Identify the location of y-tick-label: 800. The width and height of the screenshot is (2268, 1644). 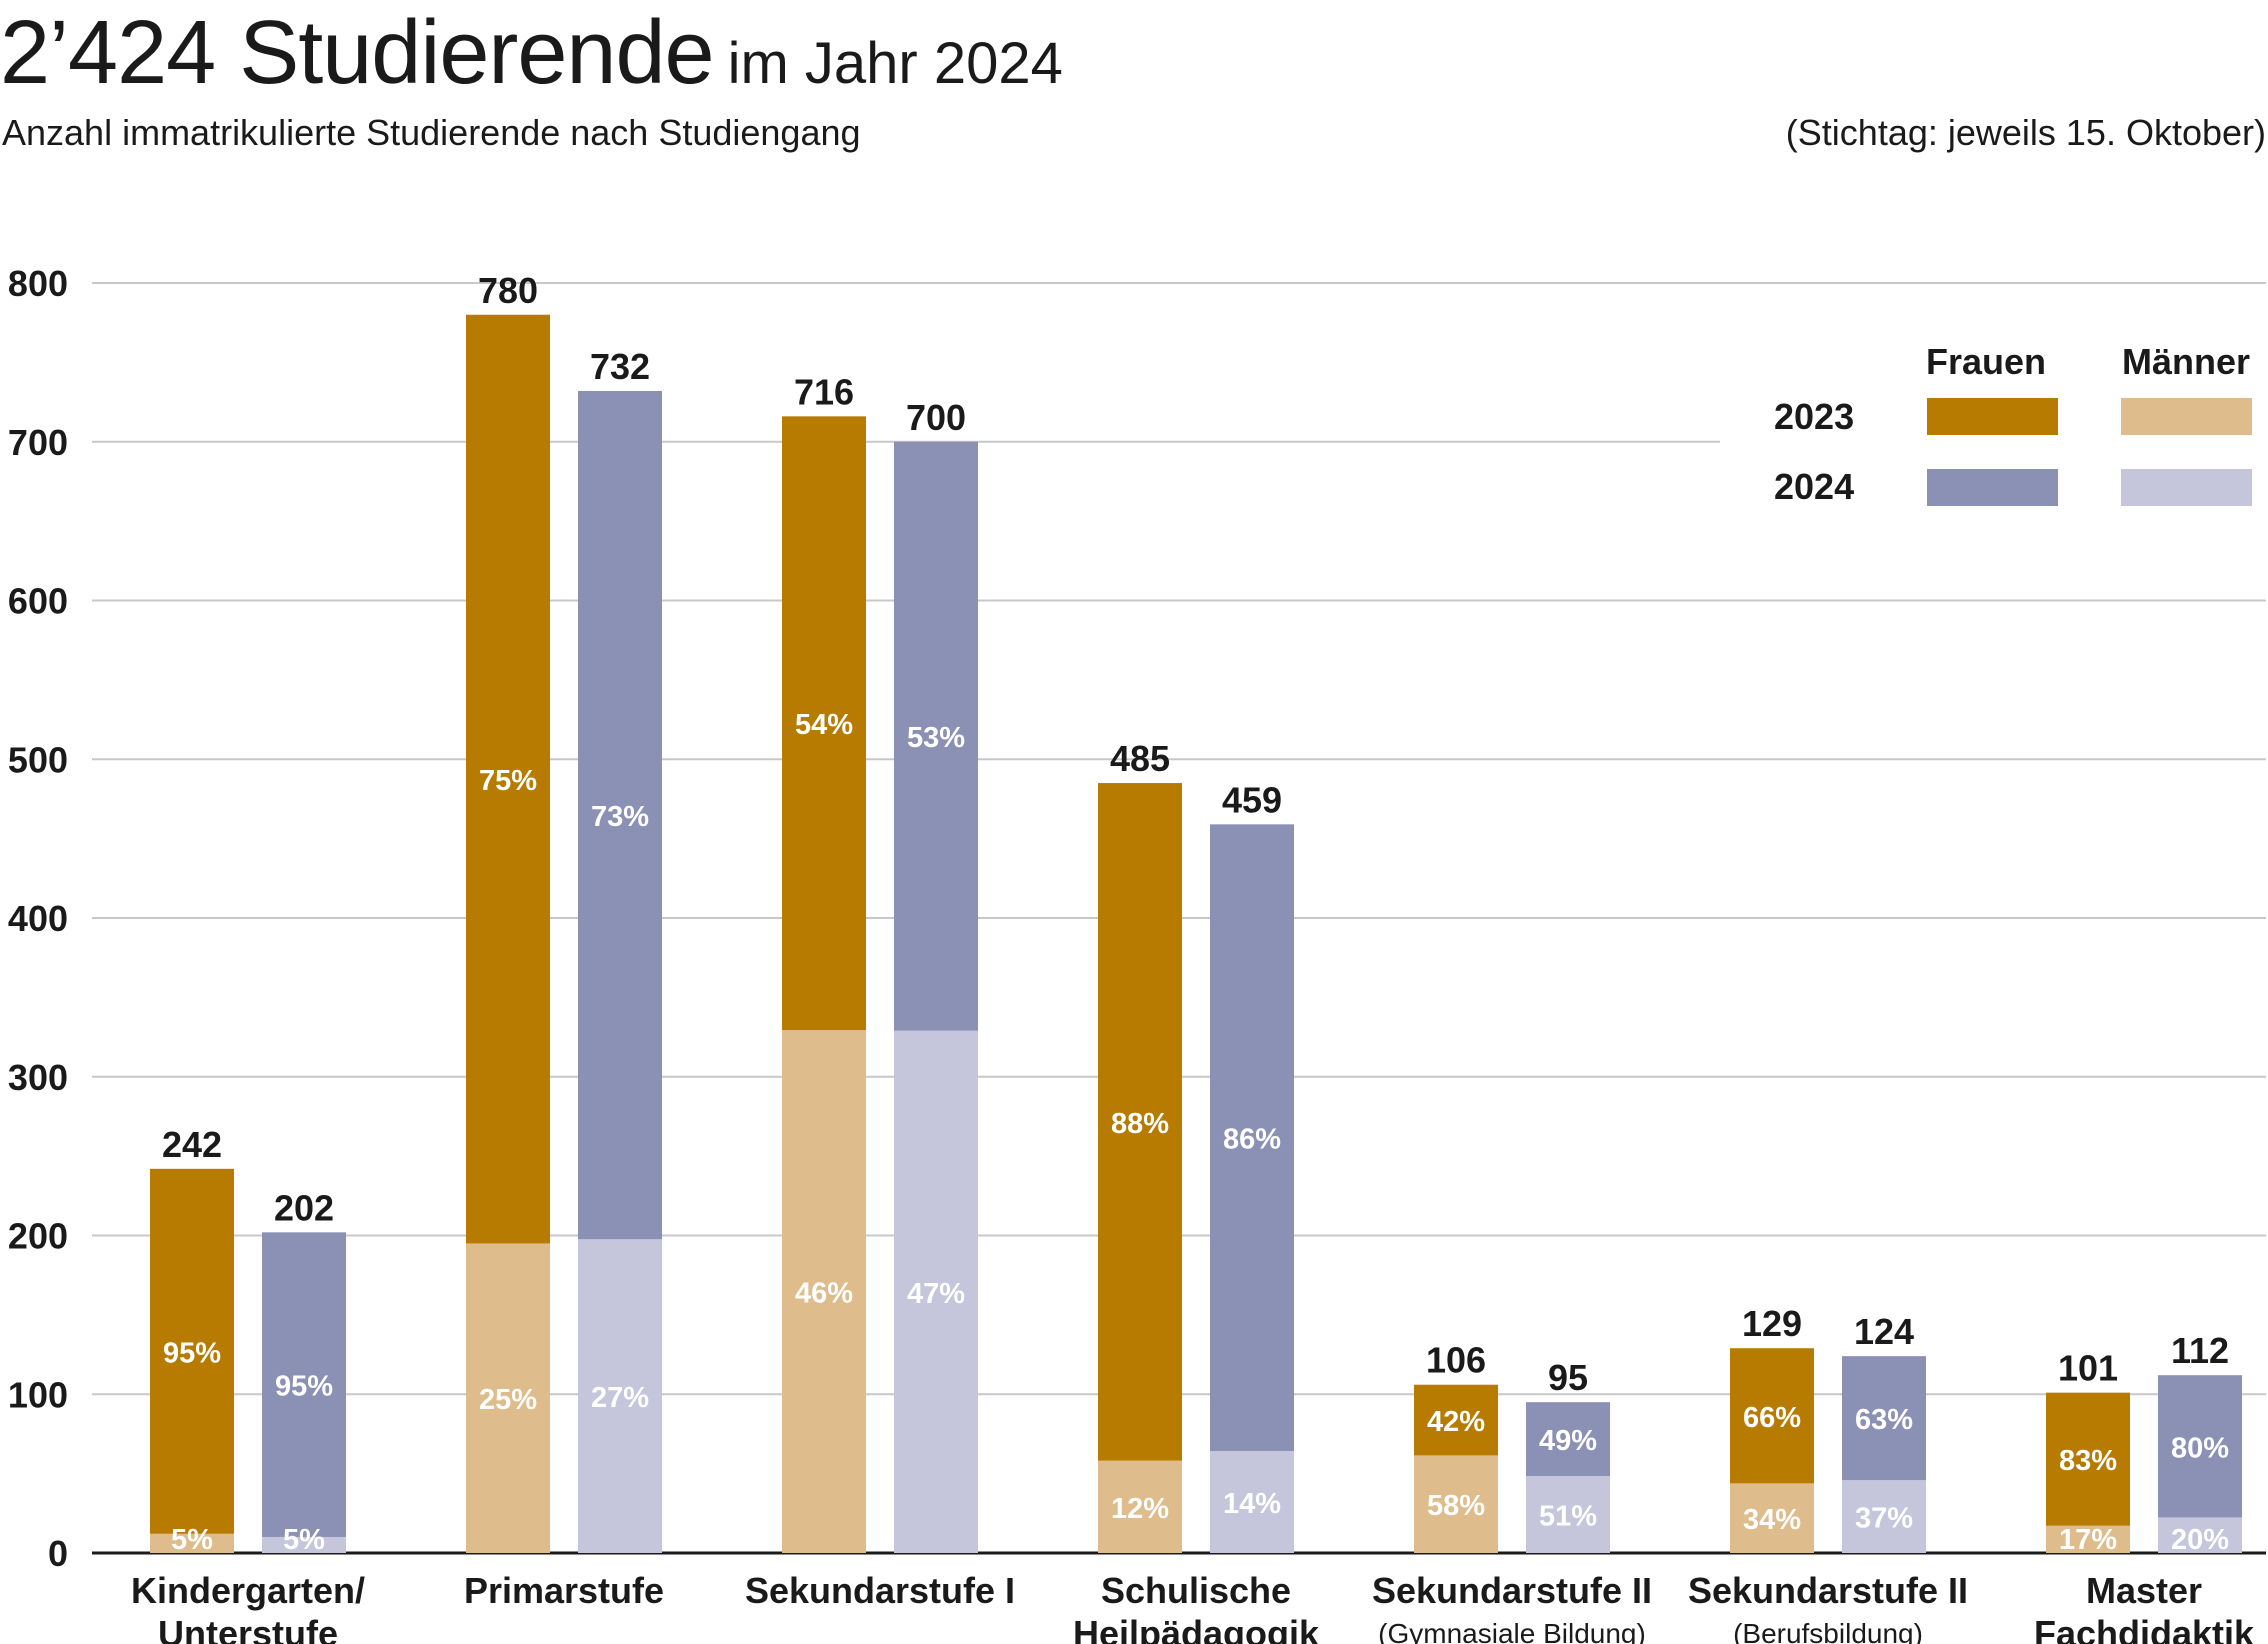
(38, 283).